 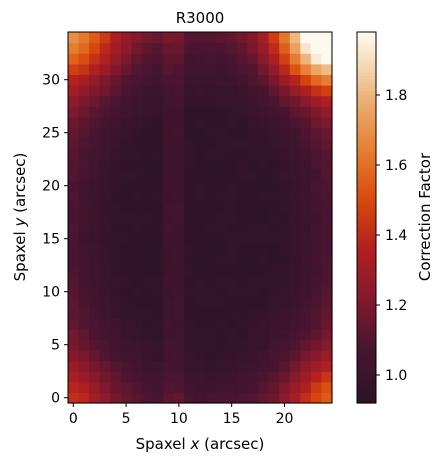 What do you see at coordinates (396, 376) in the screenshot?
I see `colorbar-tick-label: 1.0` at bounding box center [396, 376].